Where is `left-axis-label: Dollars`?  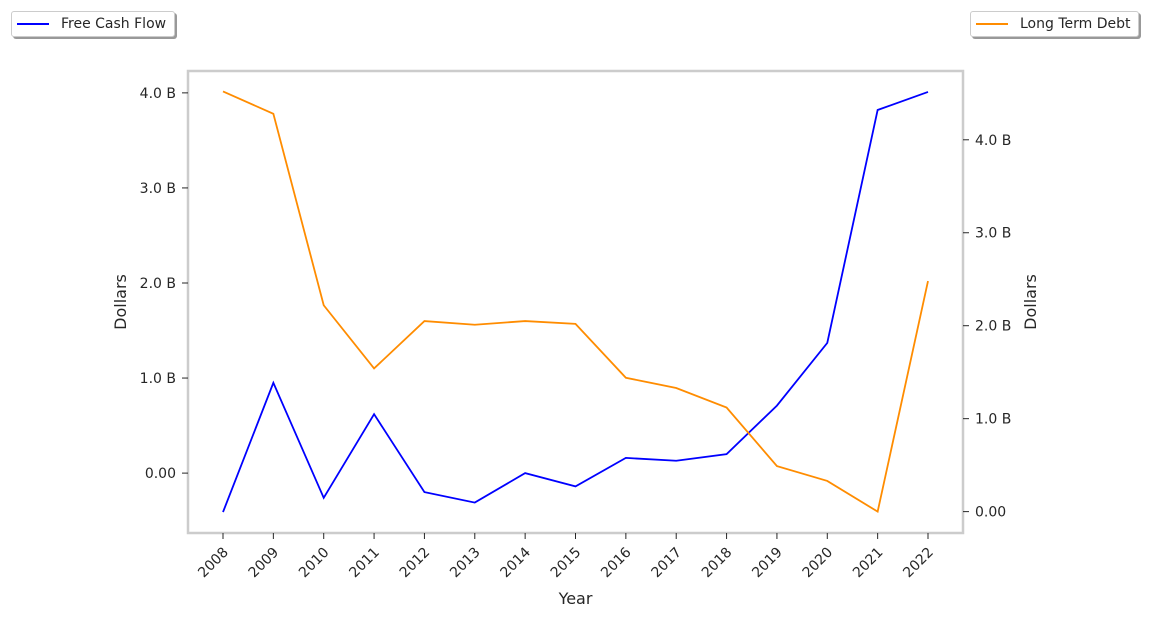
left-axis-label: Dollars is located at coordinates (120, 302).